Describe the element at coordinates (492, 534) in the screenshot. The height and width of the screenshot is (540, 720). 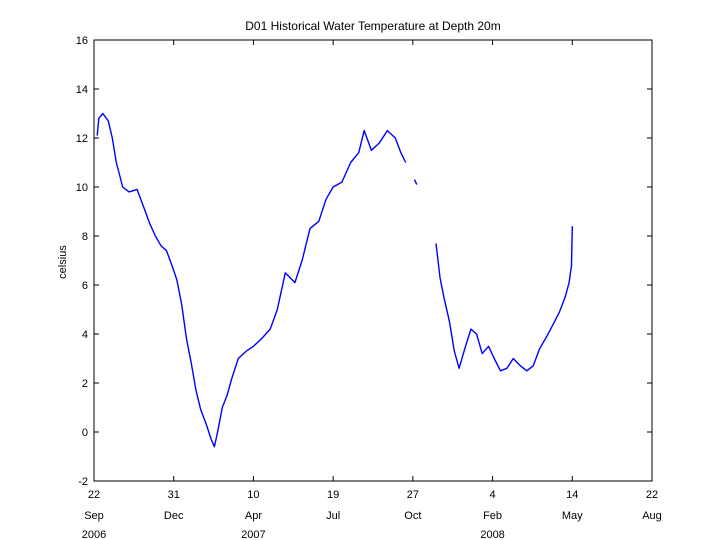
I see `x-tick-year-label: 2008` at that location.